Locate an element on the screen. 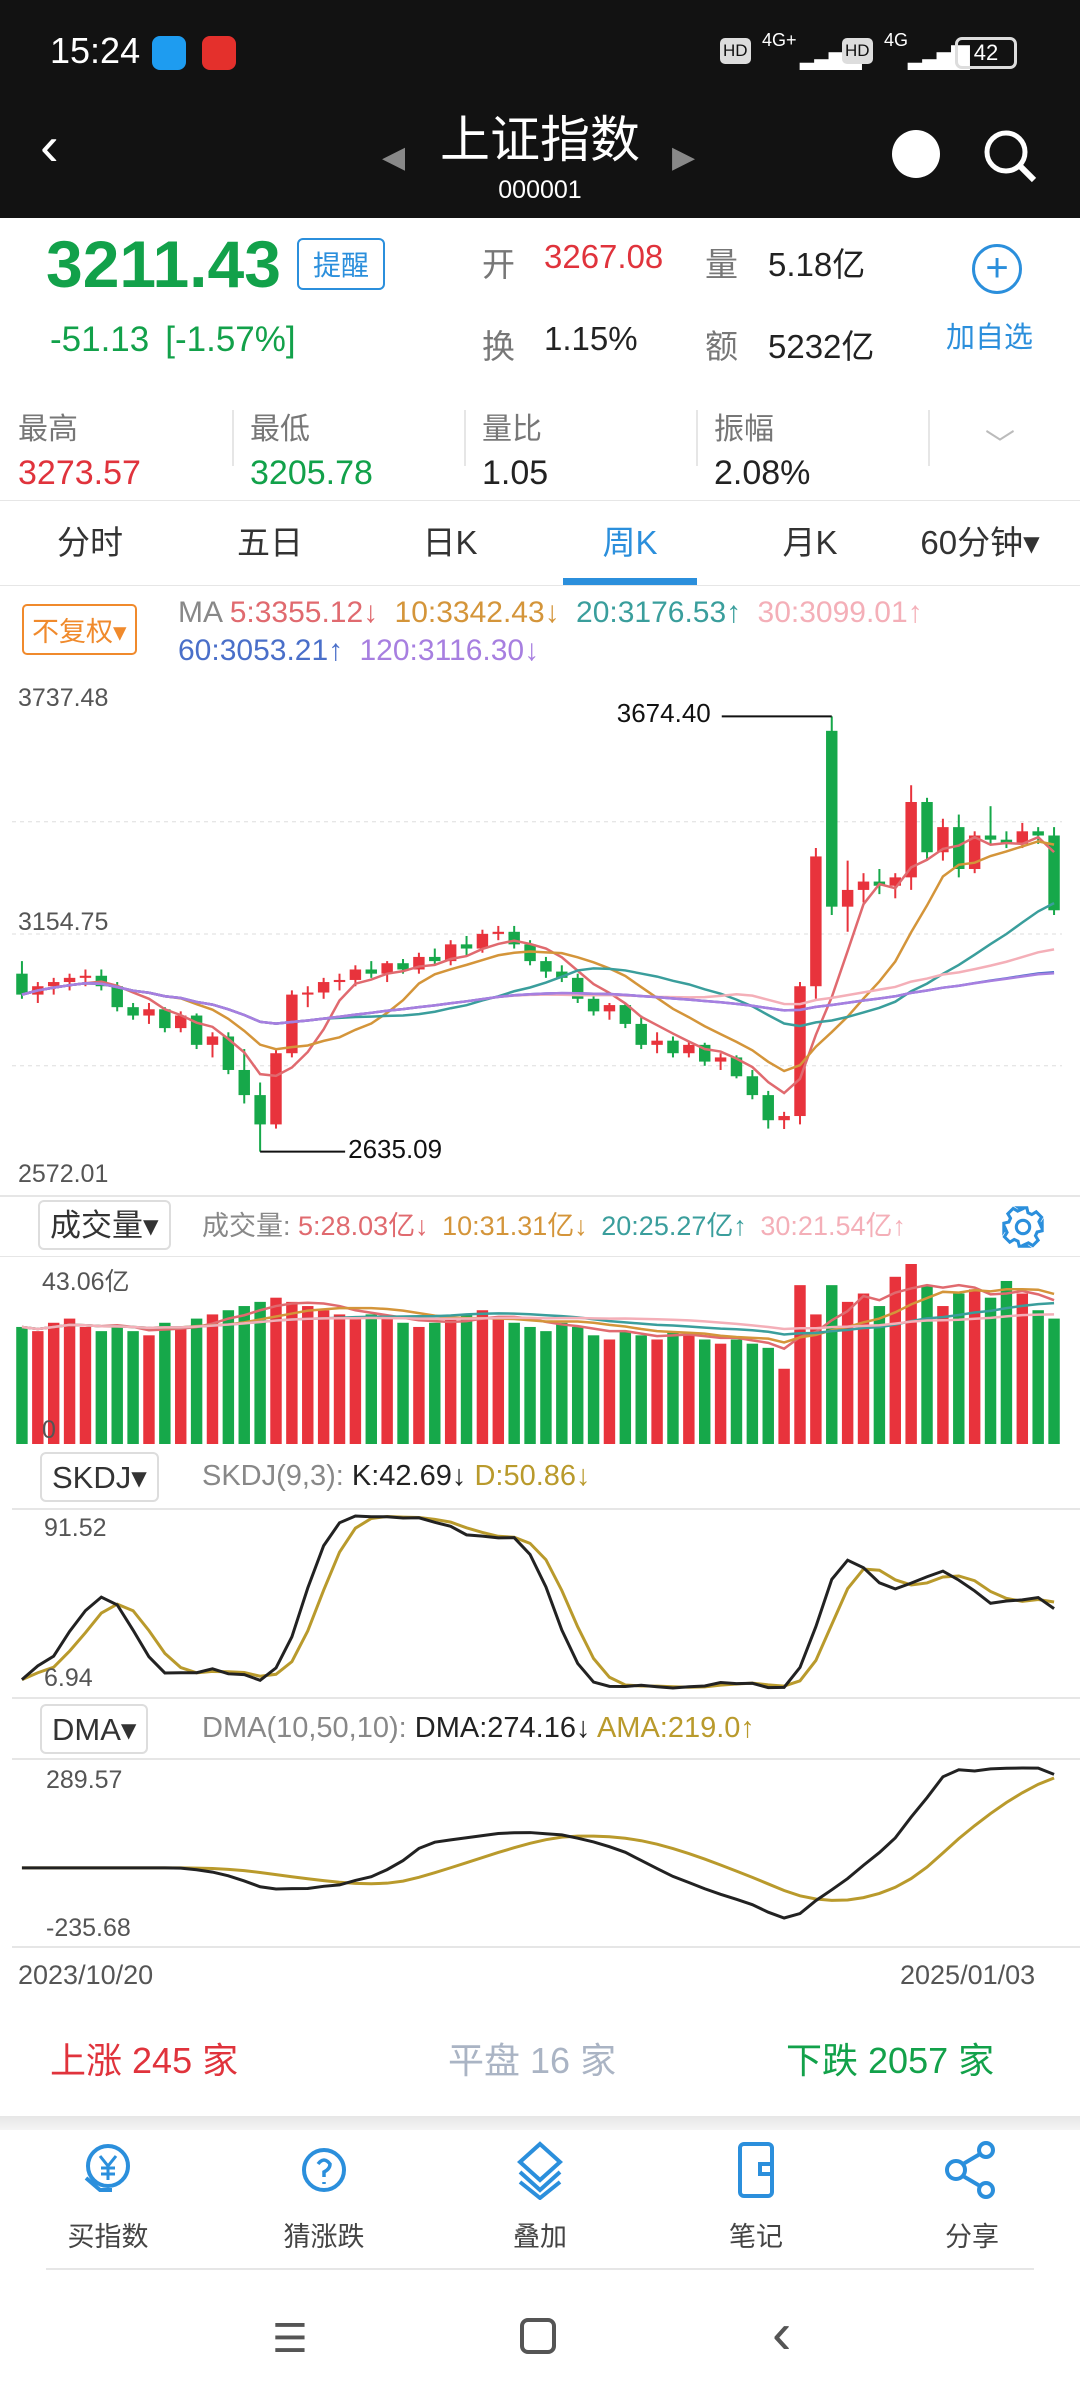 This screenshot has width=1080, height=2400. tab-0: 分时 is located at coordinates (90, 542).